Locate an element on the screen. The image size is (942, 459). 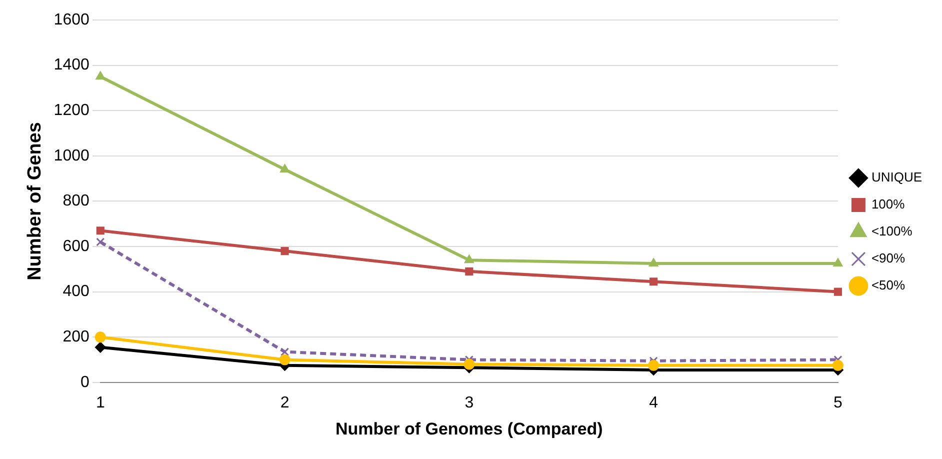
x-axis-title: Number of Genomes (Compared) is located at coordinates (469, 428).